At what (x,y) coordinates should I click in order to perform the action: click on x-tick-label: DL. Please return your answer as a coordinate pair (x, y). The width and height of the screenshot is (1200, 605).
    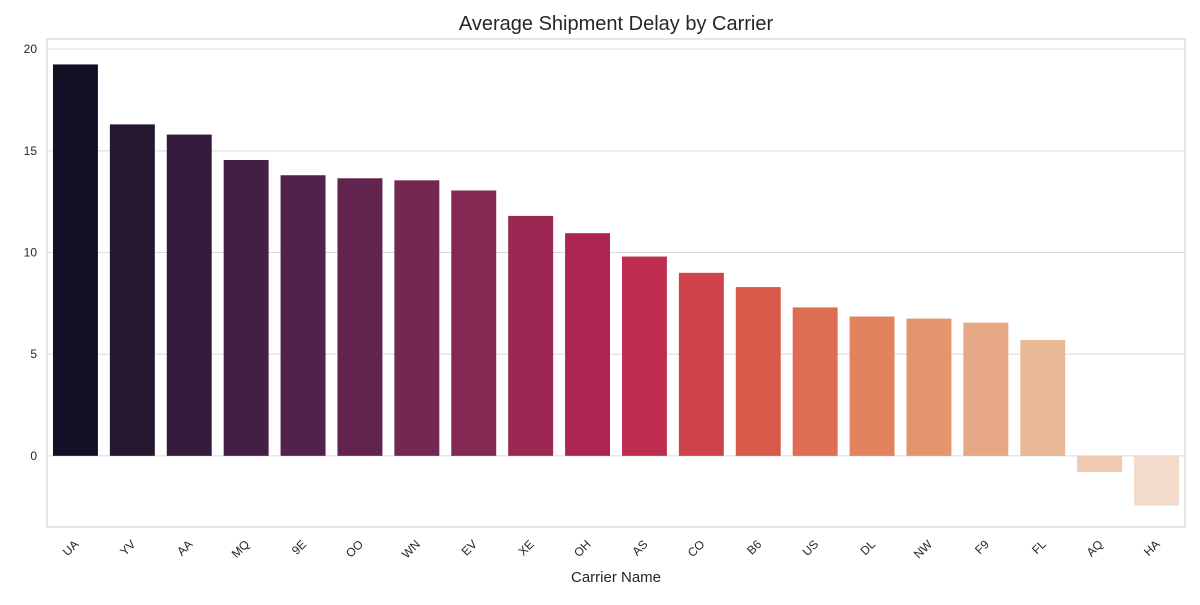
    Looking at the image, I should click on (867, 547).